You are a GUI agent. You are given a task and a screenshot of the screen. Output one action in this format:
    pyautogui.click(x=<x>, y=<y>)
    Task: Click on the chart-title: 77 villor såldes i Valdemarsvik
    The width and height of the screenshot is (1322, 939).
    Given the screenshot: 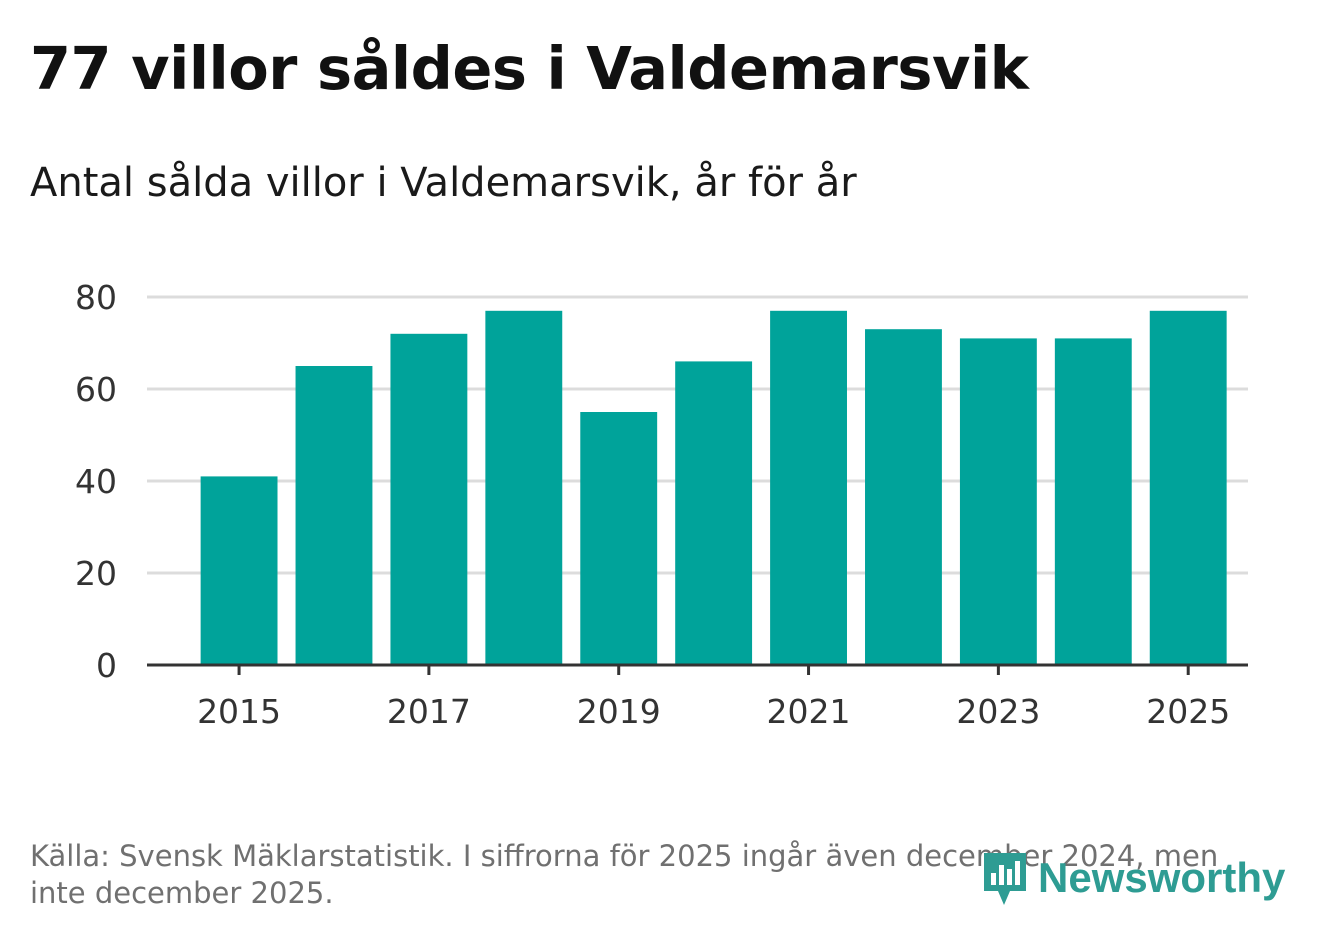 What is the action you would take?
    pyautogui.click(x=529, y=68)
    